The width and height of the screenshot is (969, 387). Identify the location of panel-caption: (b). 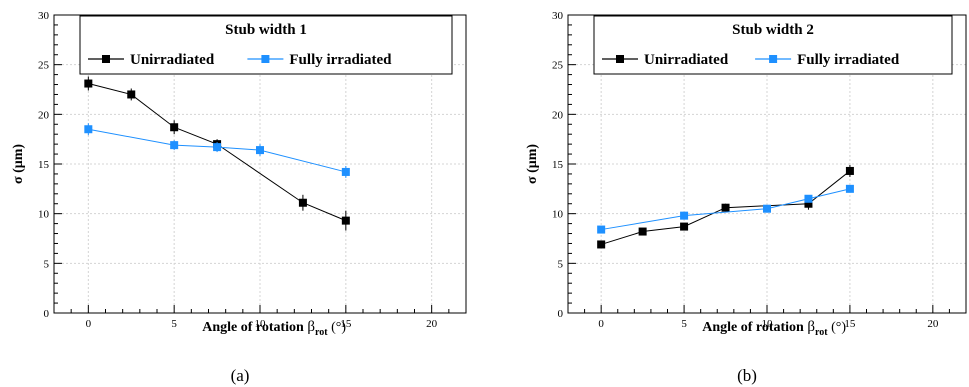
(747, 375).